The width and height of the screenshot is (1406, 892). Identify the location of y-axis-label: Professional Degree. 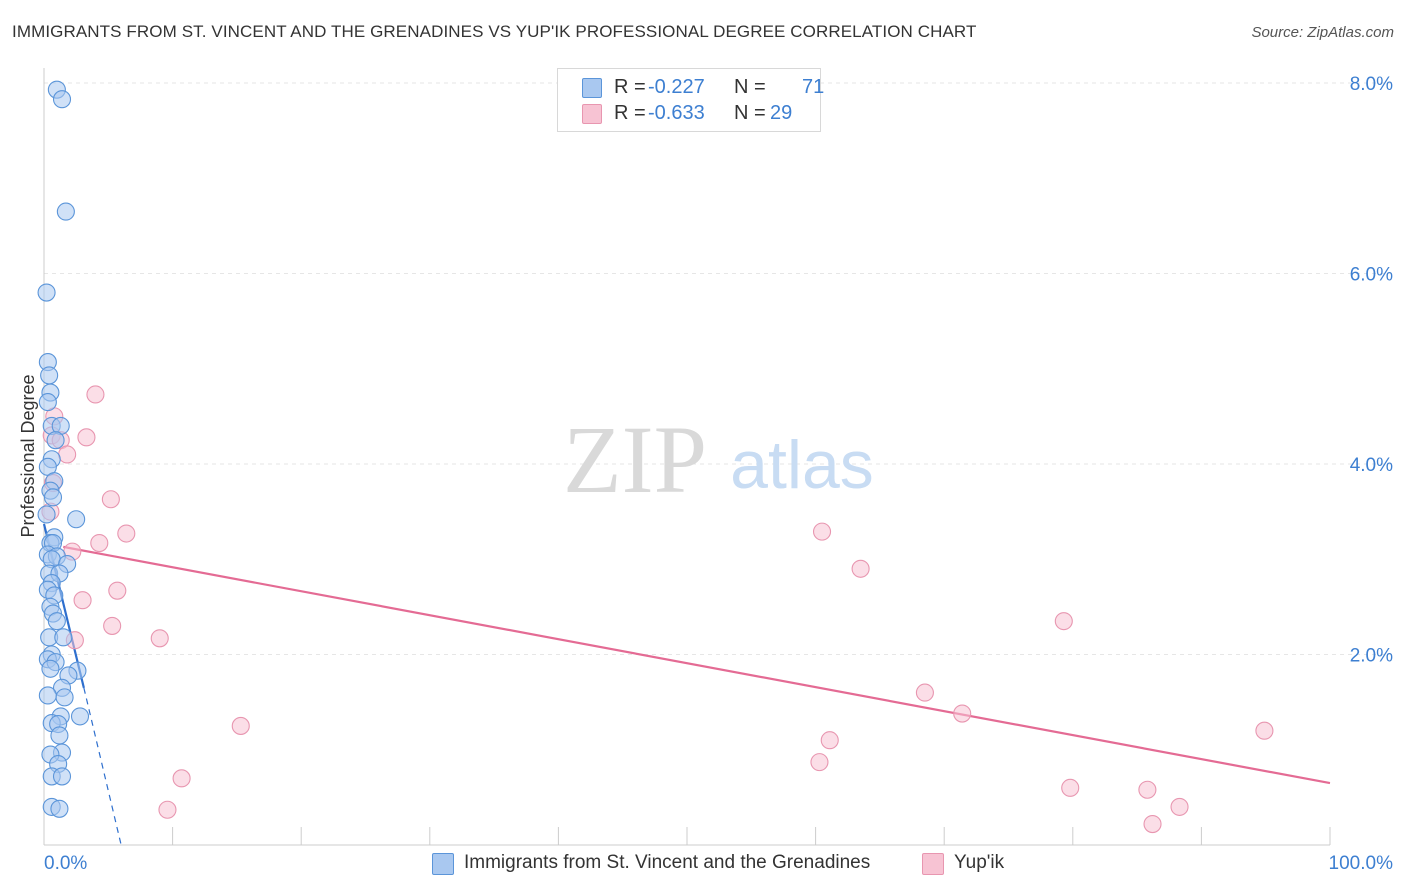
(28, 455).